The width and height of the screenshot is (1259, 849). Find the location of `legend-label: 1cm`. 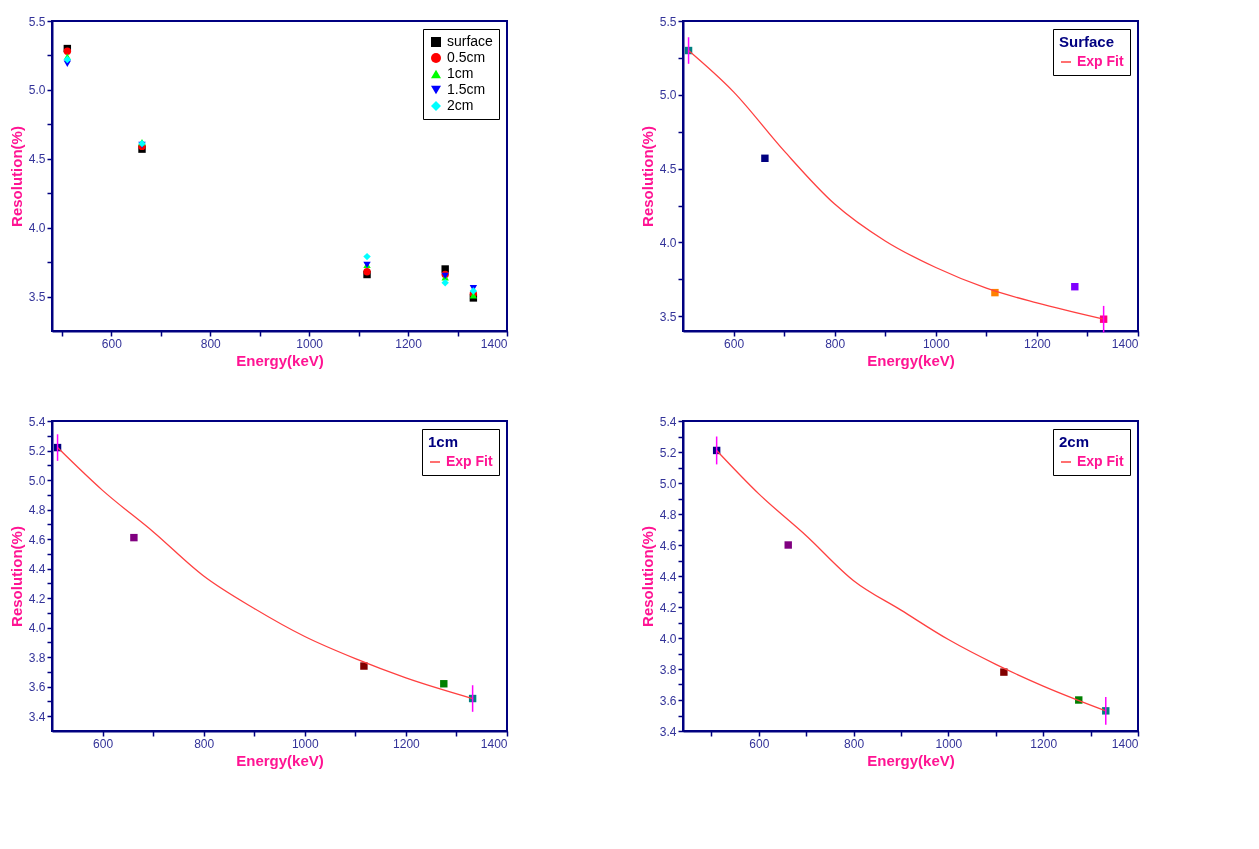

legend-label: 1cm is located at coordinates (460, 73).